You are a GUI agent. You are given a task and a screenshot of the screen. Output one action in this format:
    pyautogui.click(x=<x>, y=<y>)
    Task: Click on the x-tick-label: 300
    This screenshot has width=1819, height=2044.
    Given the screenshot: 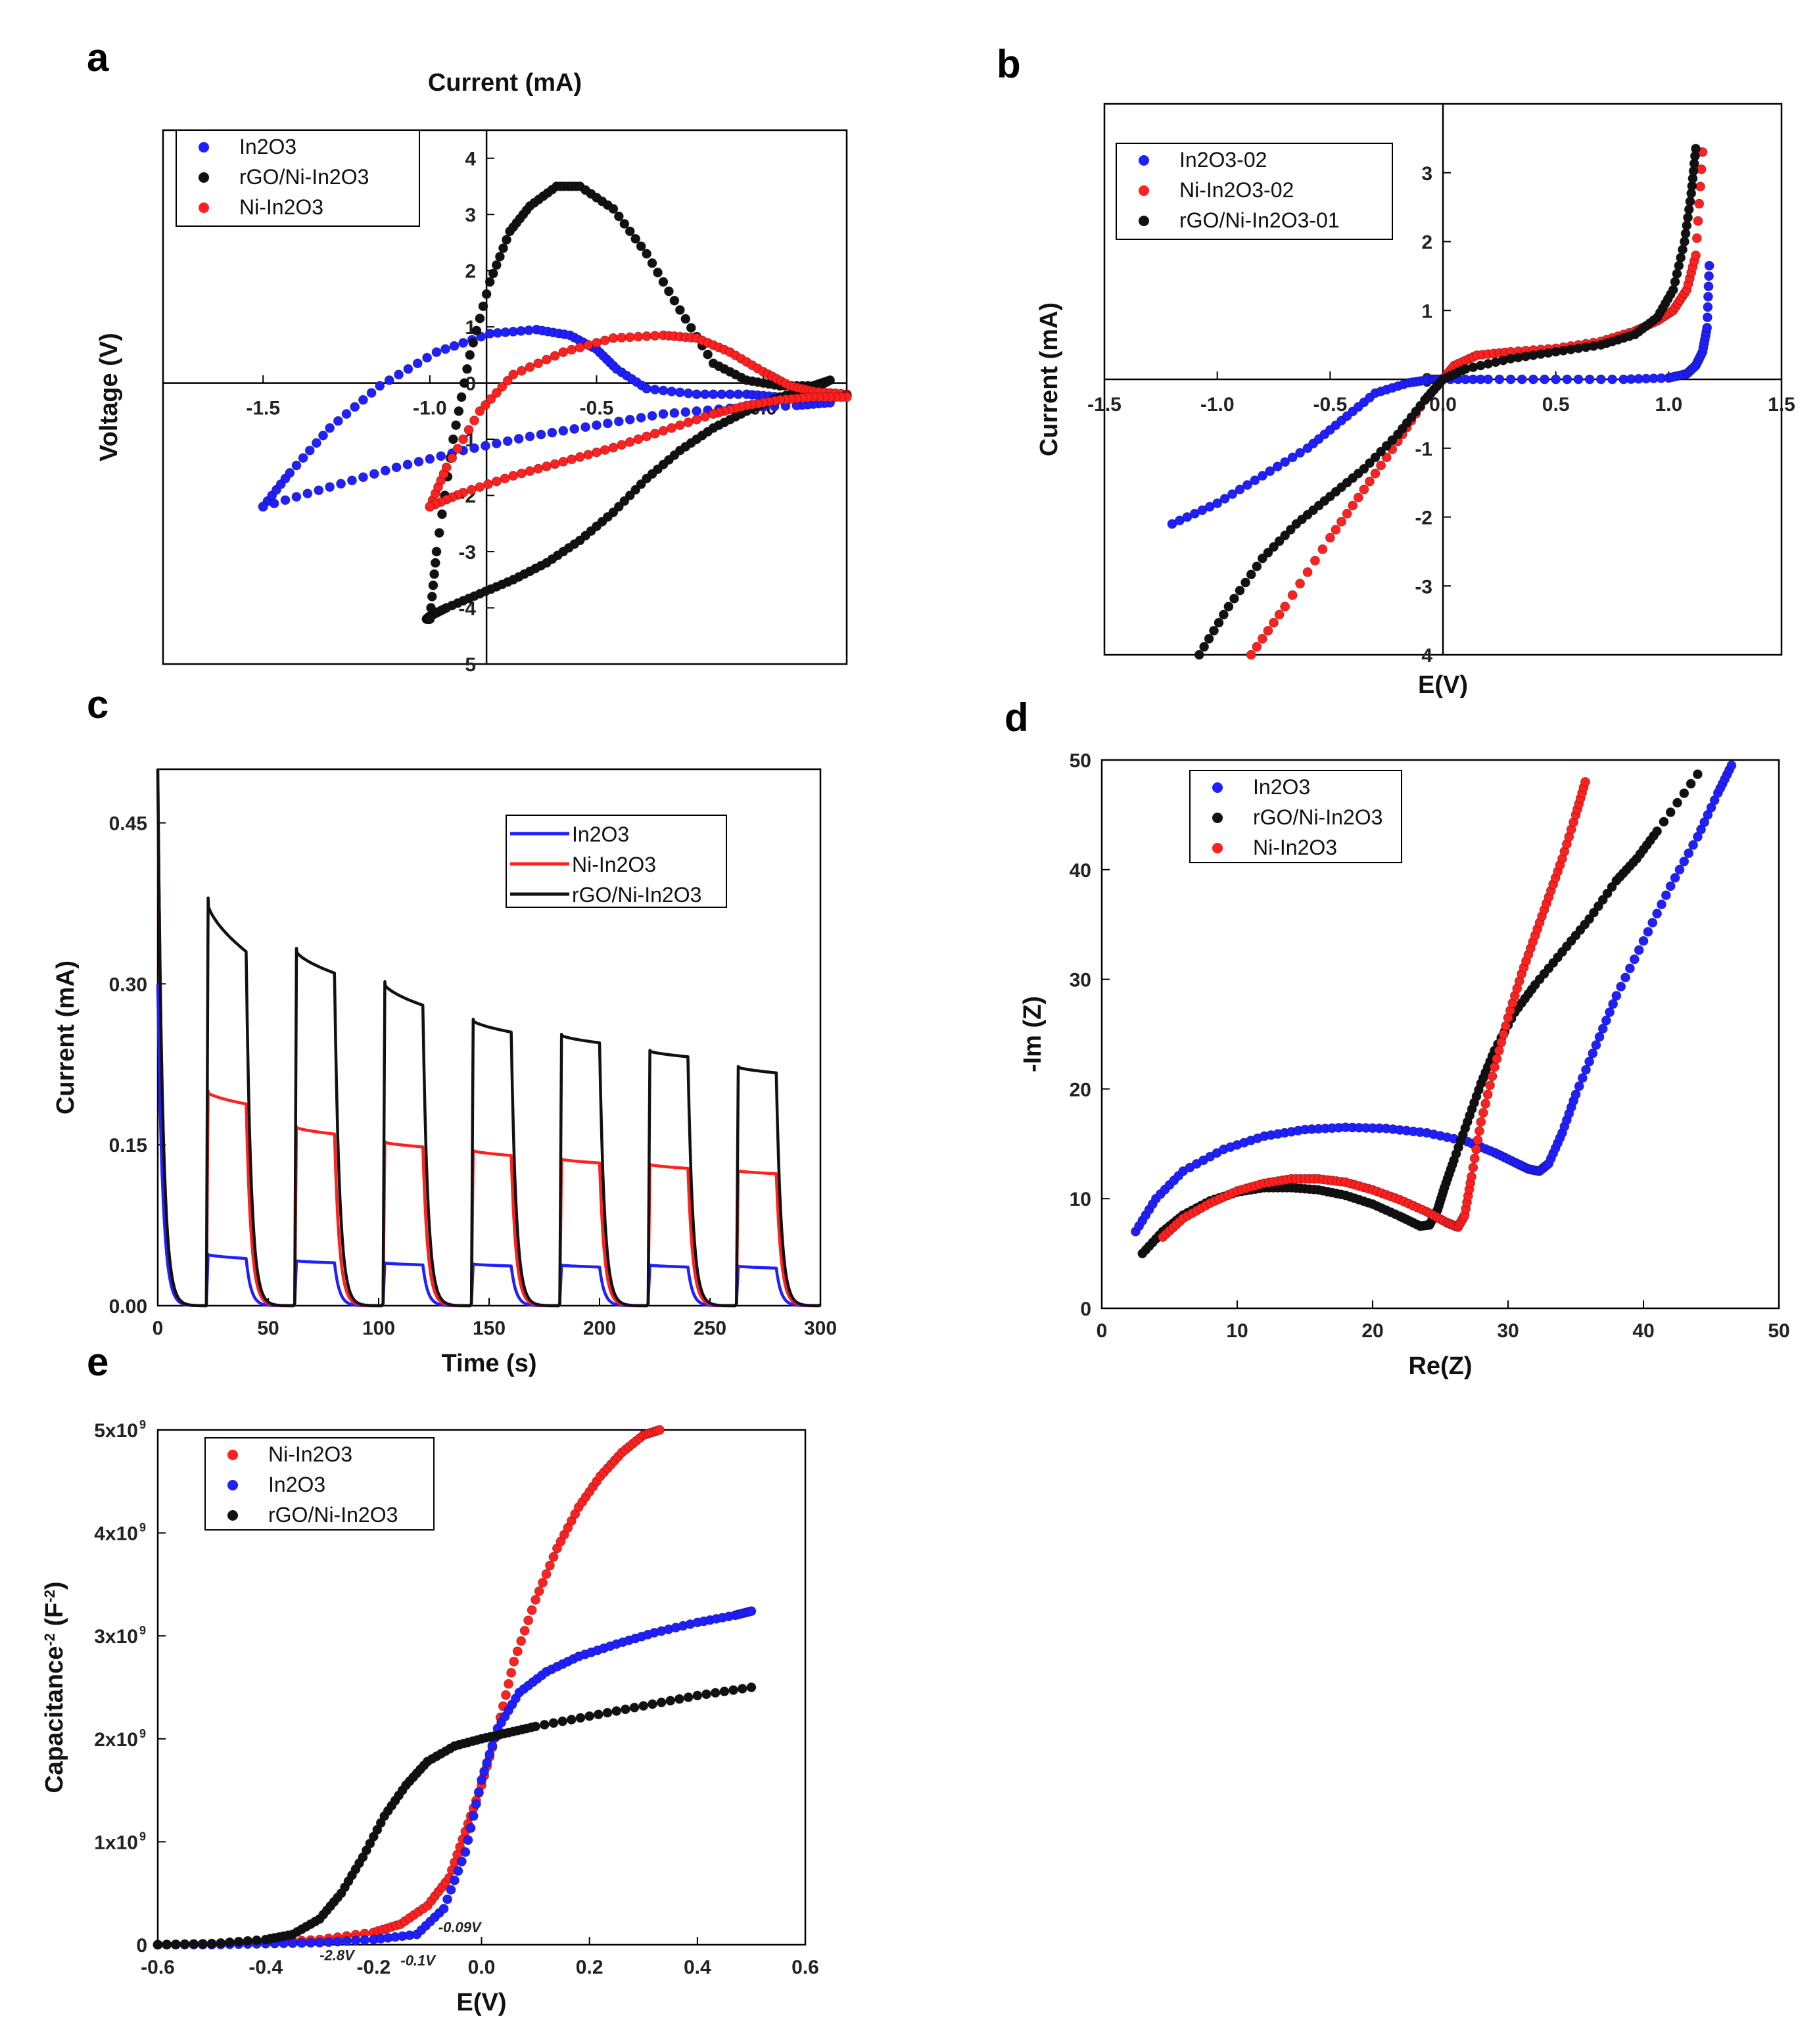 What is the action you would take?
    pyautogui.click(x=820, y=1328)
    